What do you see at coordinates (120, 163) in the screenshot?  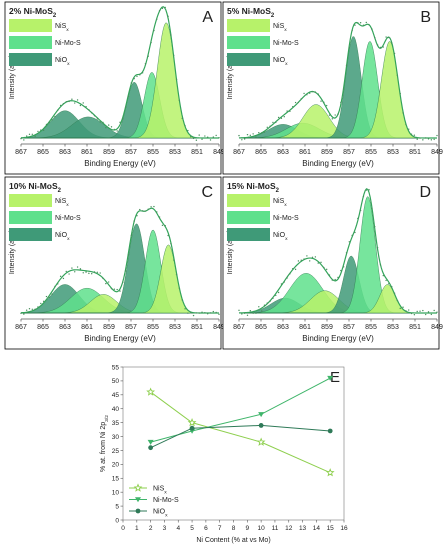 I see `x-axis-label: Binding Energy (eV)` at bounding box center [120, 163].